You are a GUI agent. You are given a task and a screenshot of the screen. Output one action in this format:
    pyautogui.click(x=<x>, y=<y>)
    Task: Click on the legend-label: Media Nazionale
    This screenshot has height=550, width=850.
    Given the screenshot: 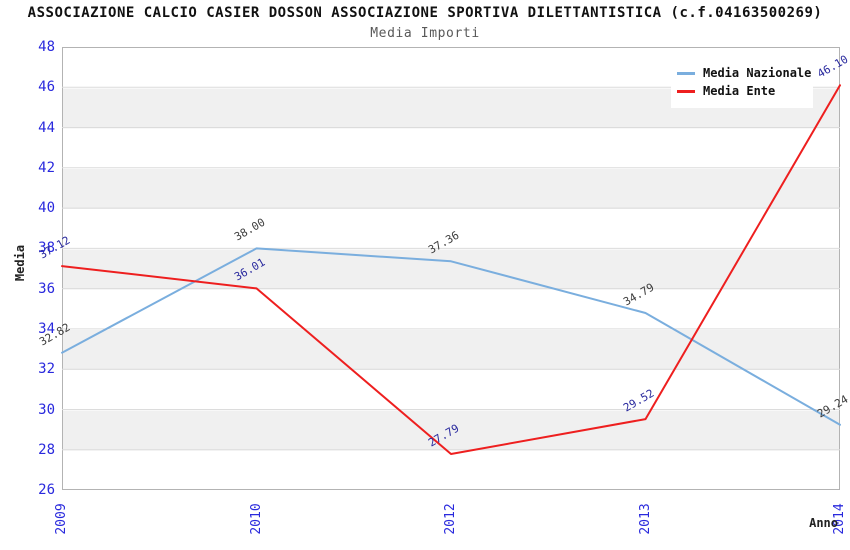 What is the action you would take?
    pyautogui.click(x=757, y=73)
    